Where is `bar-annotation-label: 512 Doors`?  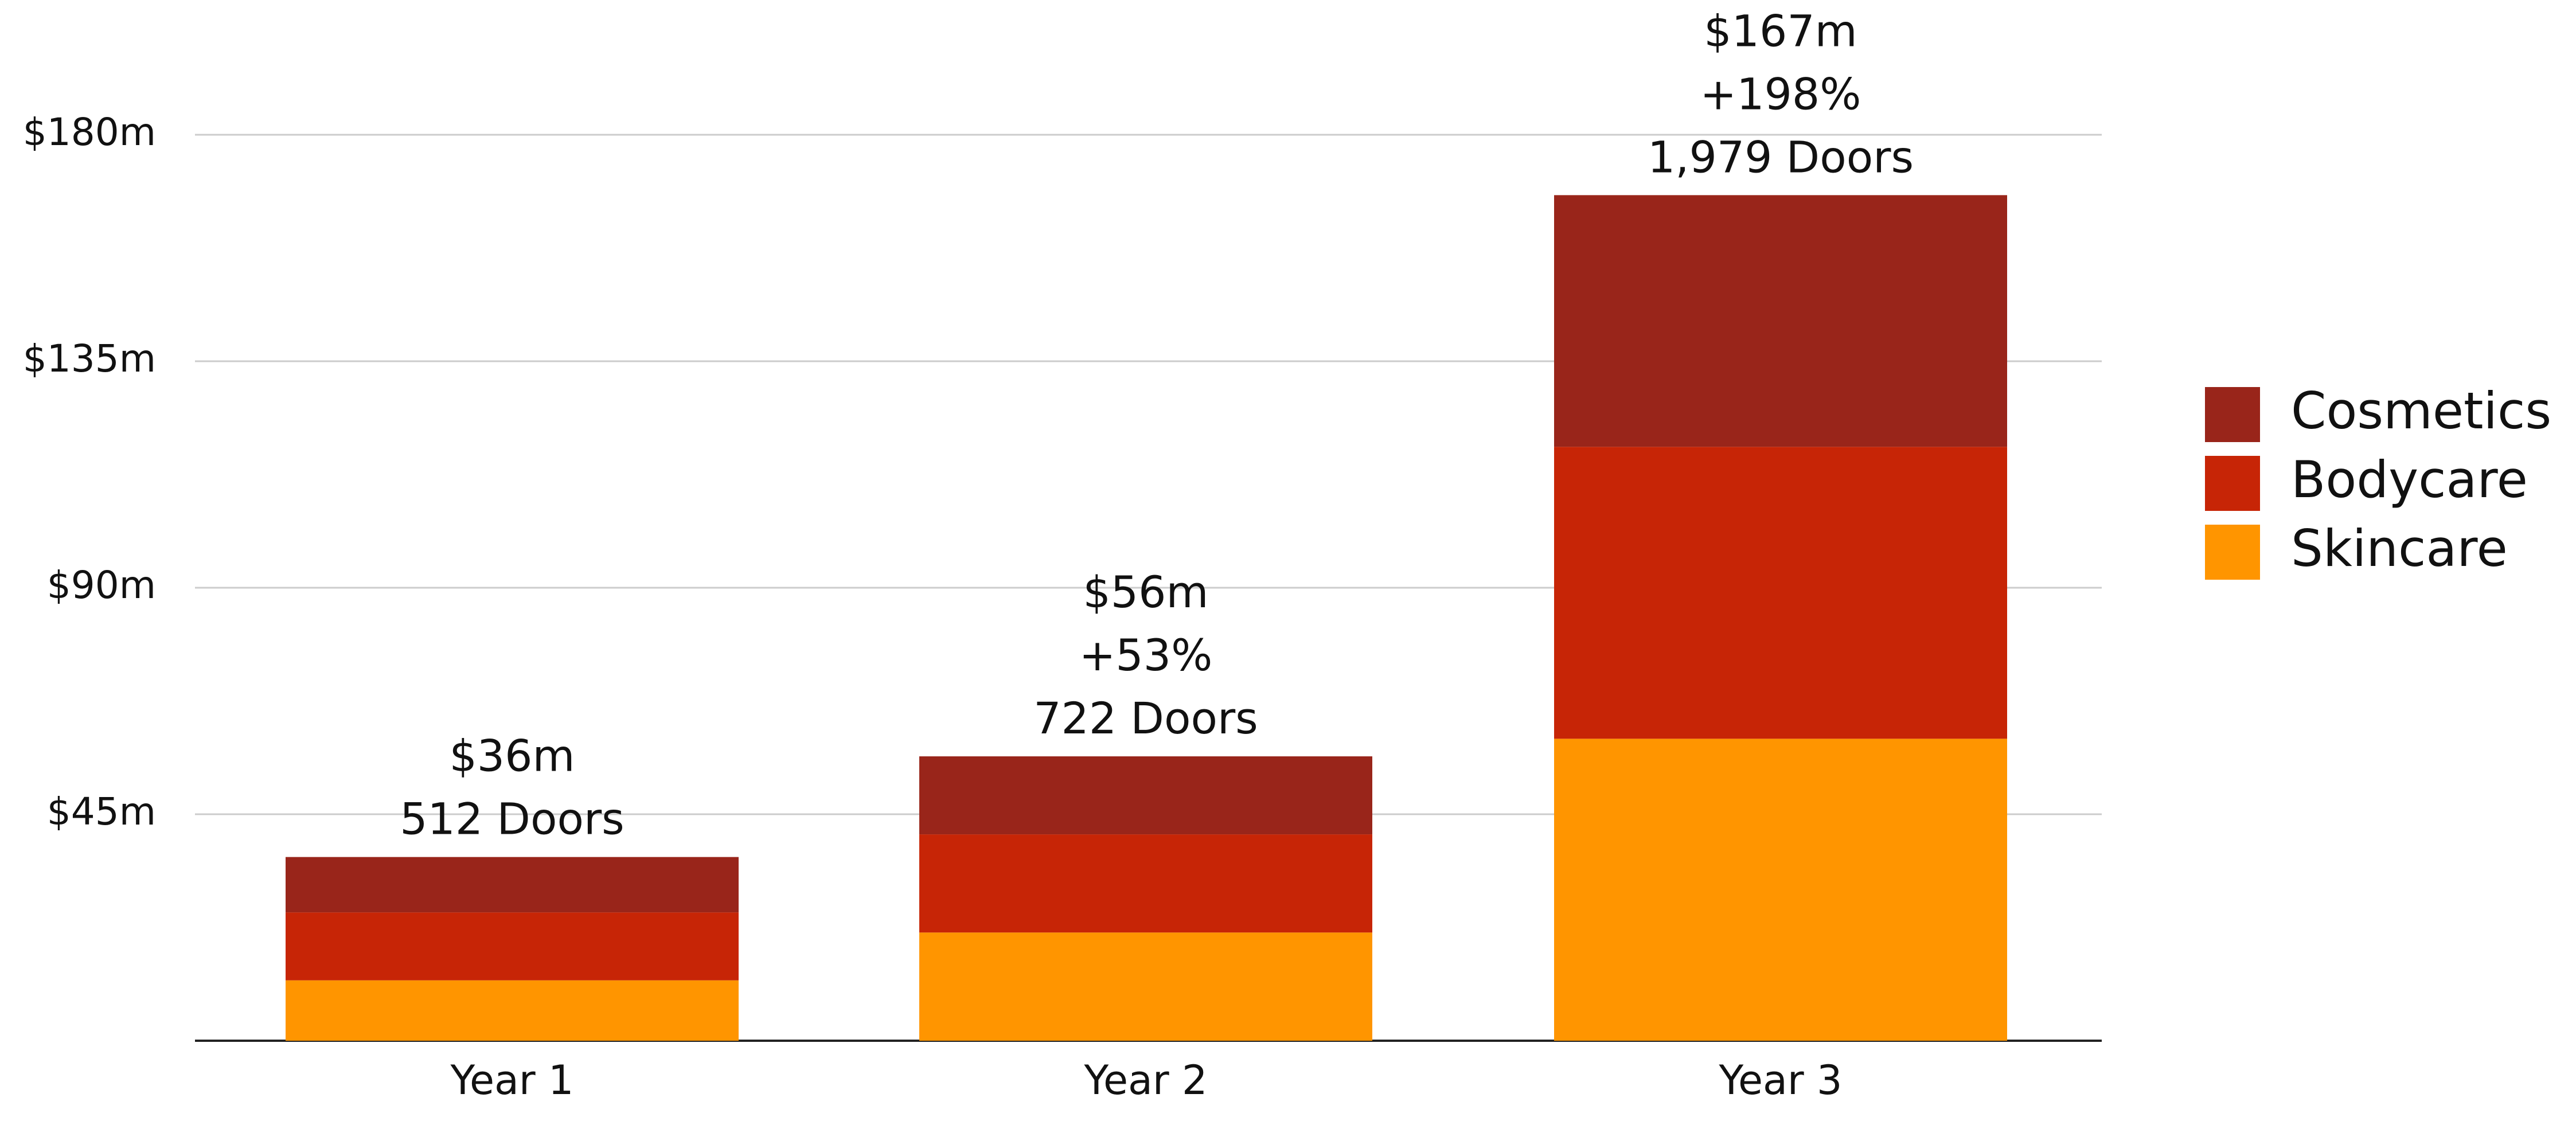
bar-annotation-label: 512 Doors is located at coordinates (513, 819).